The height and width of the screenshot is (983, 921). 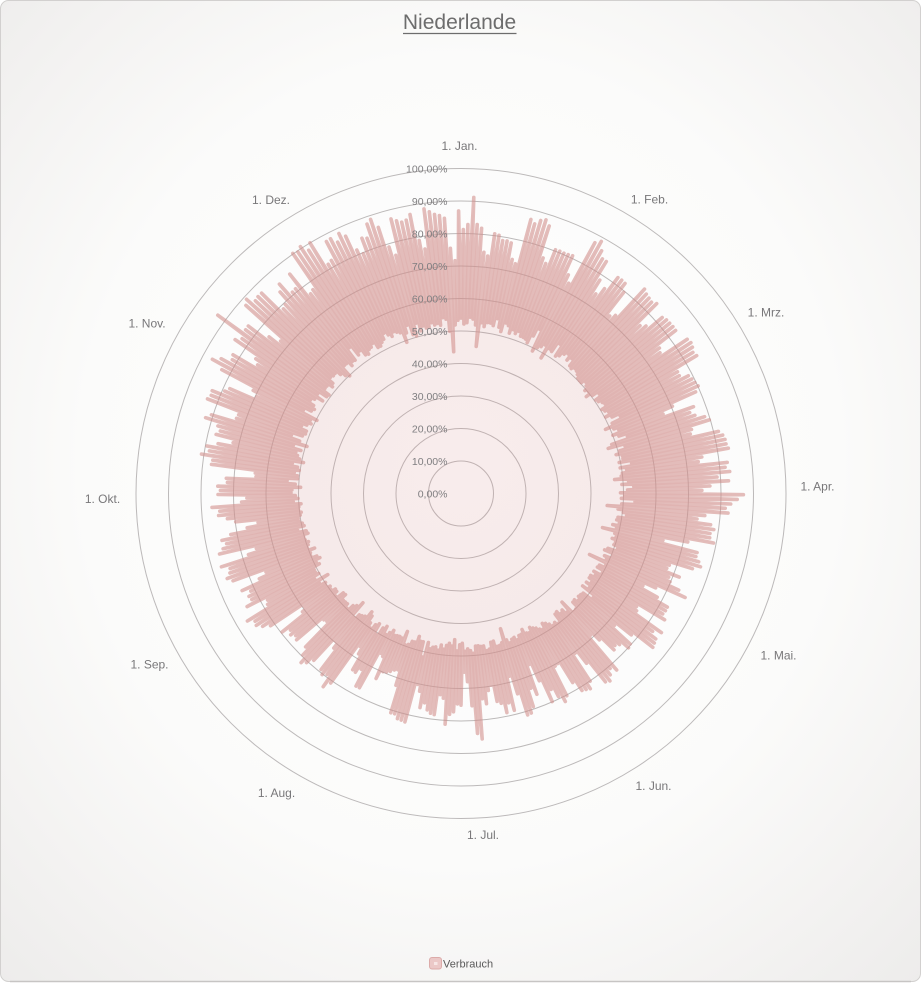 I want to click on svg-text: 1. Okt., so click(x=102, y=499).